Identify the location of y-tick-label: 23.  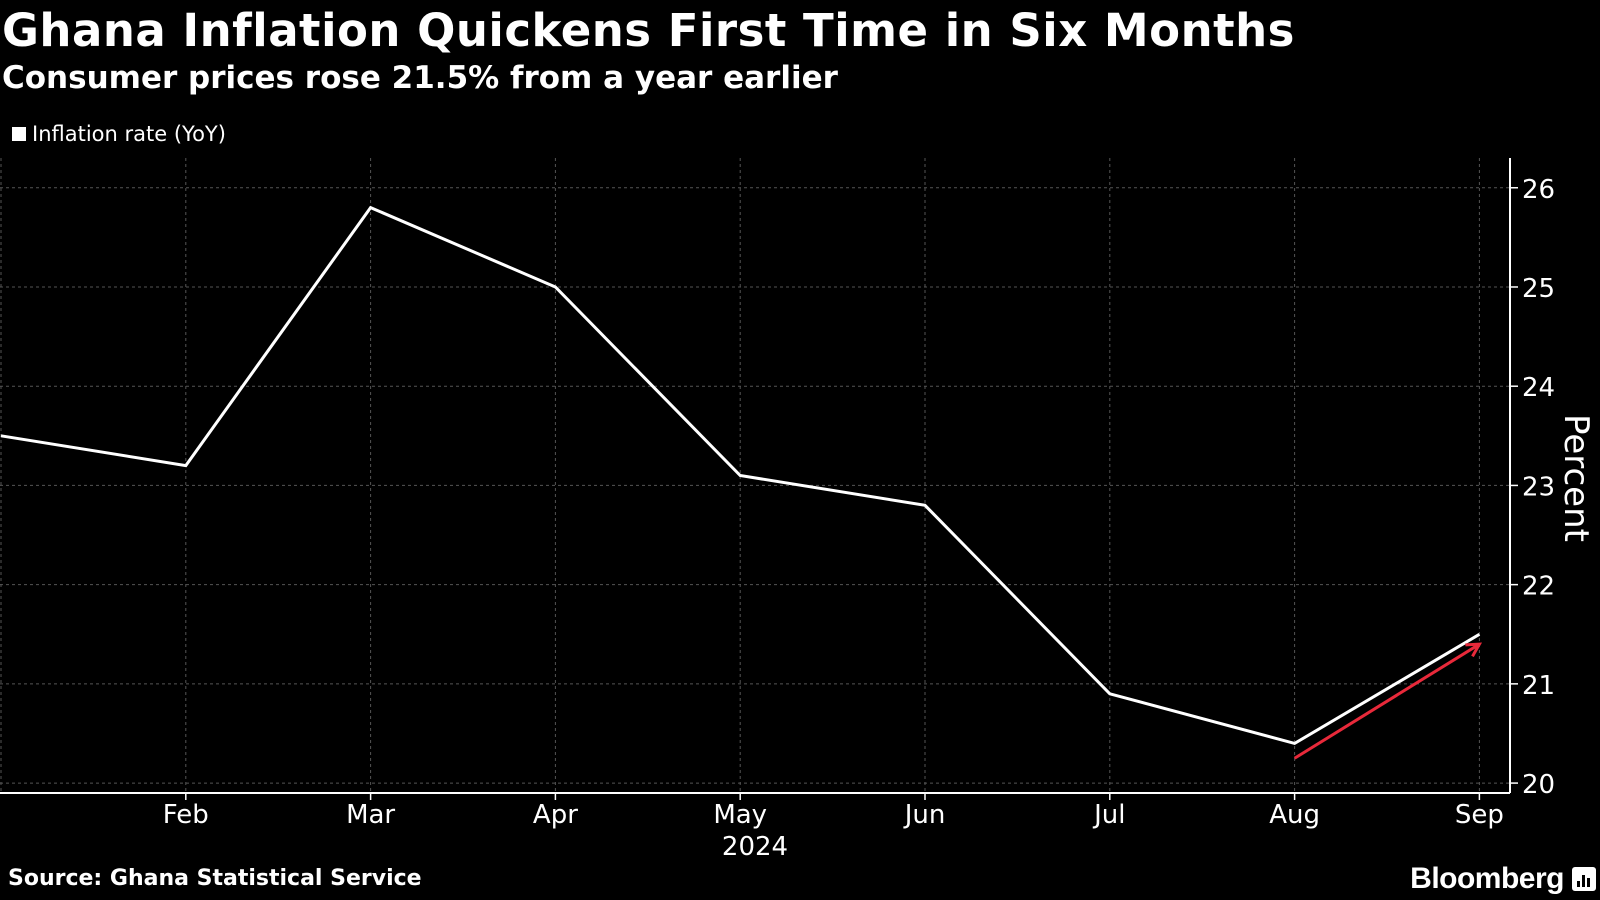
(1538, 487).